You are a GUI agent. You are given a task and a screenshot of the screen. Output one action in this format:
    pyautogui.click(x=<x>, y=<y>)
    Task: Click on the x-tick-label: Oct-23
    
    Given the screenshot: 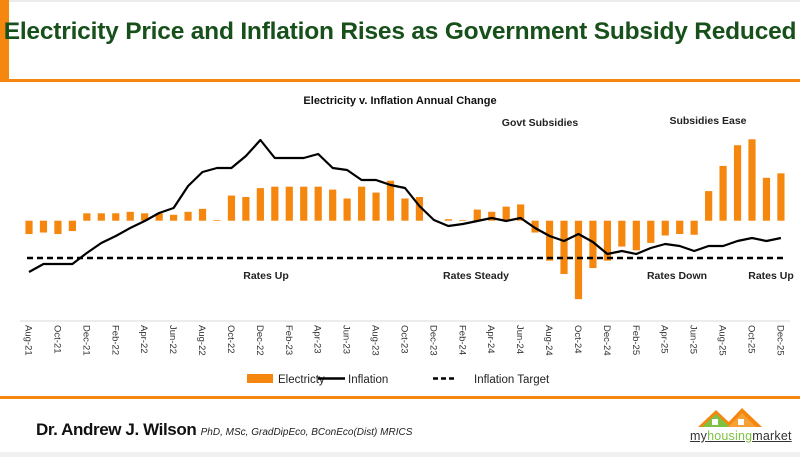 What is the action you would take?
    pyautogui.click(x=403, y=339)
    